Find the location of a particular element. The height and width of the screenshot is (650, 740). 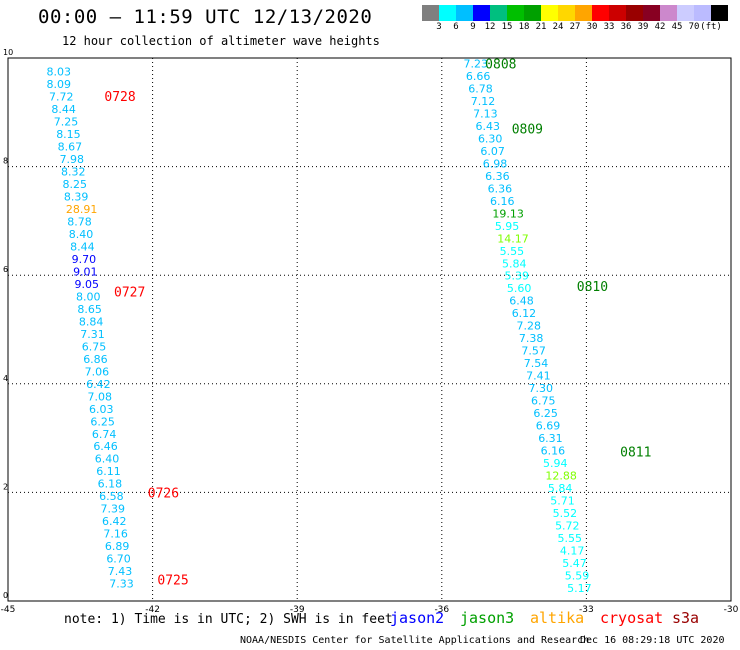

color-scale-label: 12 is located at coordinates (490, 27).